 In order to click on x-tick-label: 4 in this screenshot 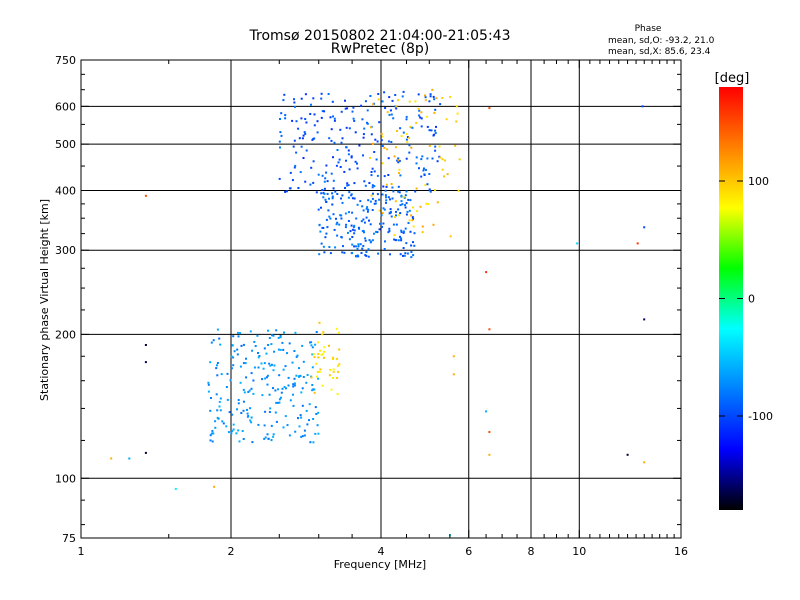, I will do `click(381, 551)`.